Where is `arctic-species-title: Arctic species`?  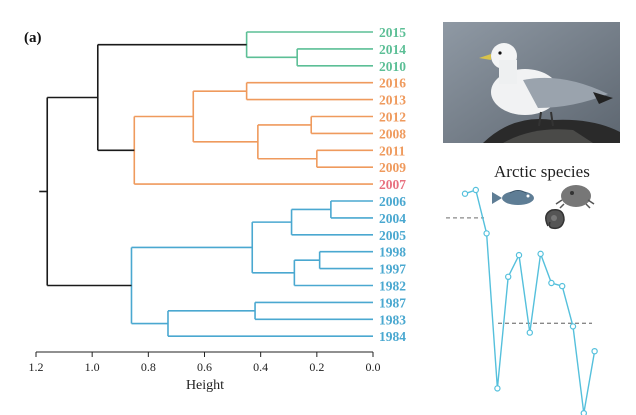 arctic-species-title: Arctic species is located at coordinates (542, 171).